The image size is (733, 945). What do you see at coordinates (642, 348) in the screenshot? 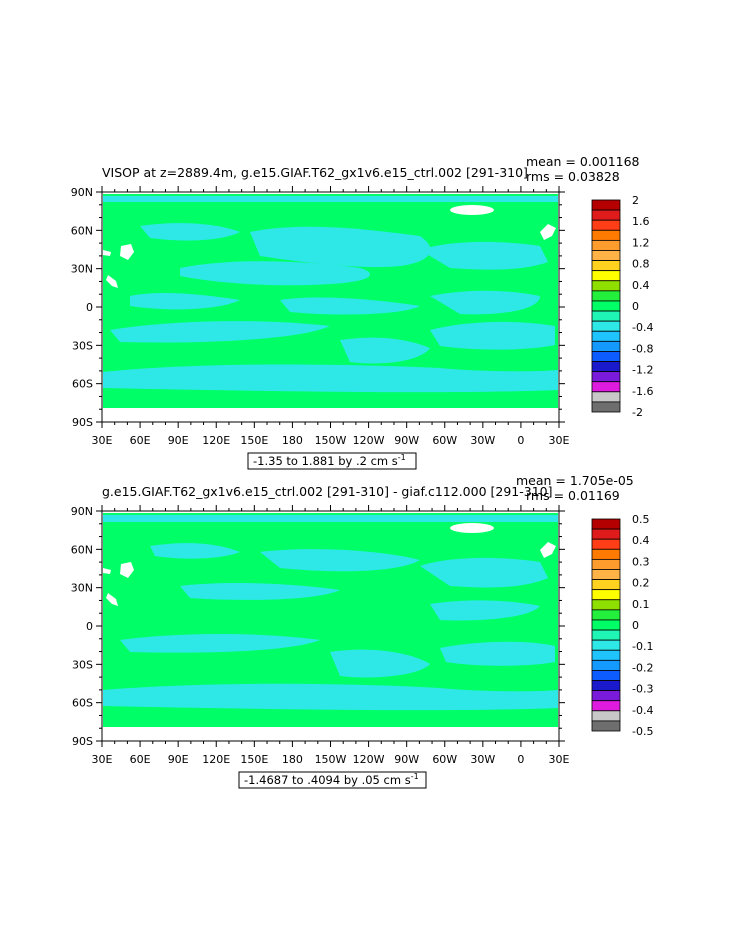
I see `colorbar-label: -0.8` at bounding box center [642, 348].